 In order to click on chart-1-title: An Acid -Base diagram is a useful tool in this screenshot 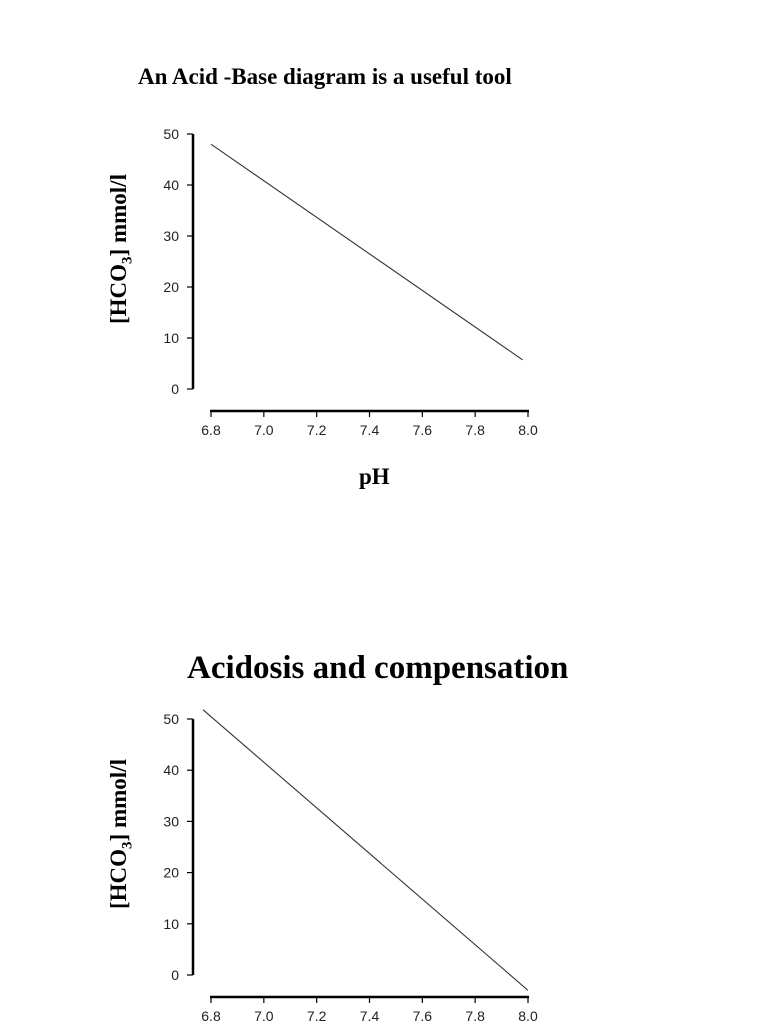, I will do `click(325, 76)`.